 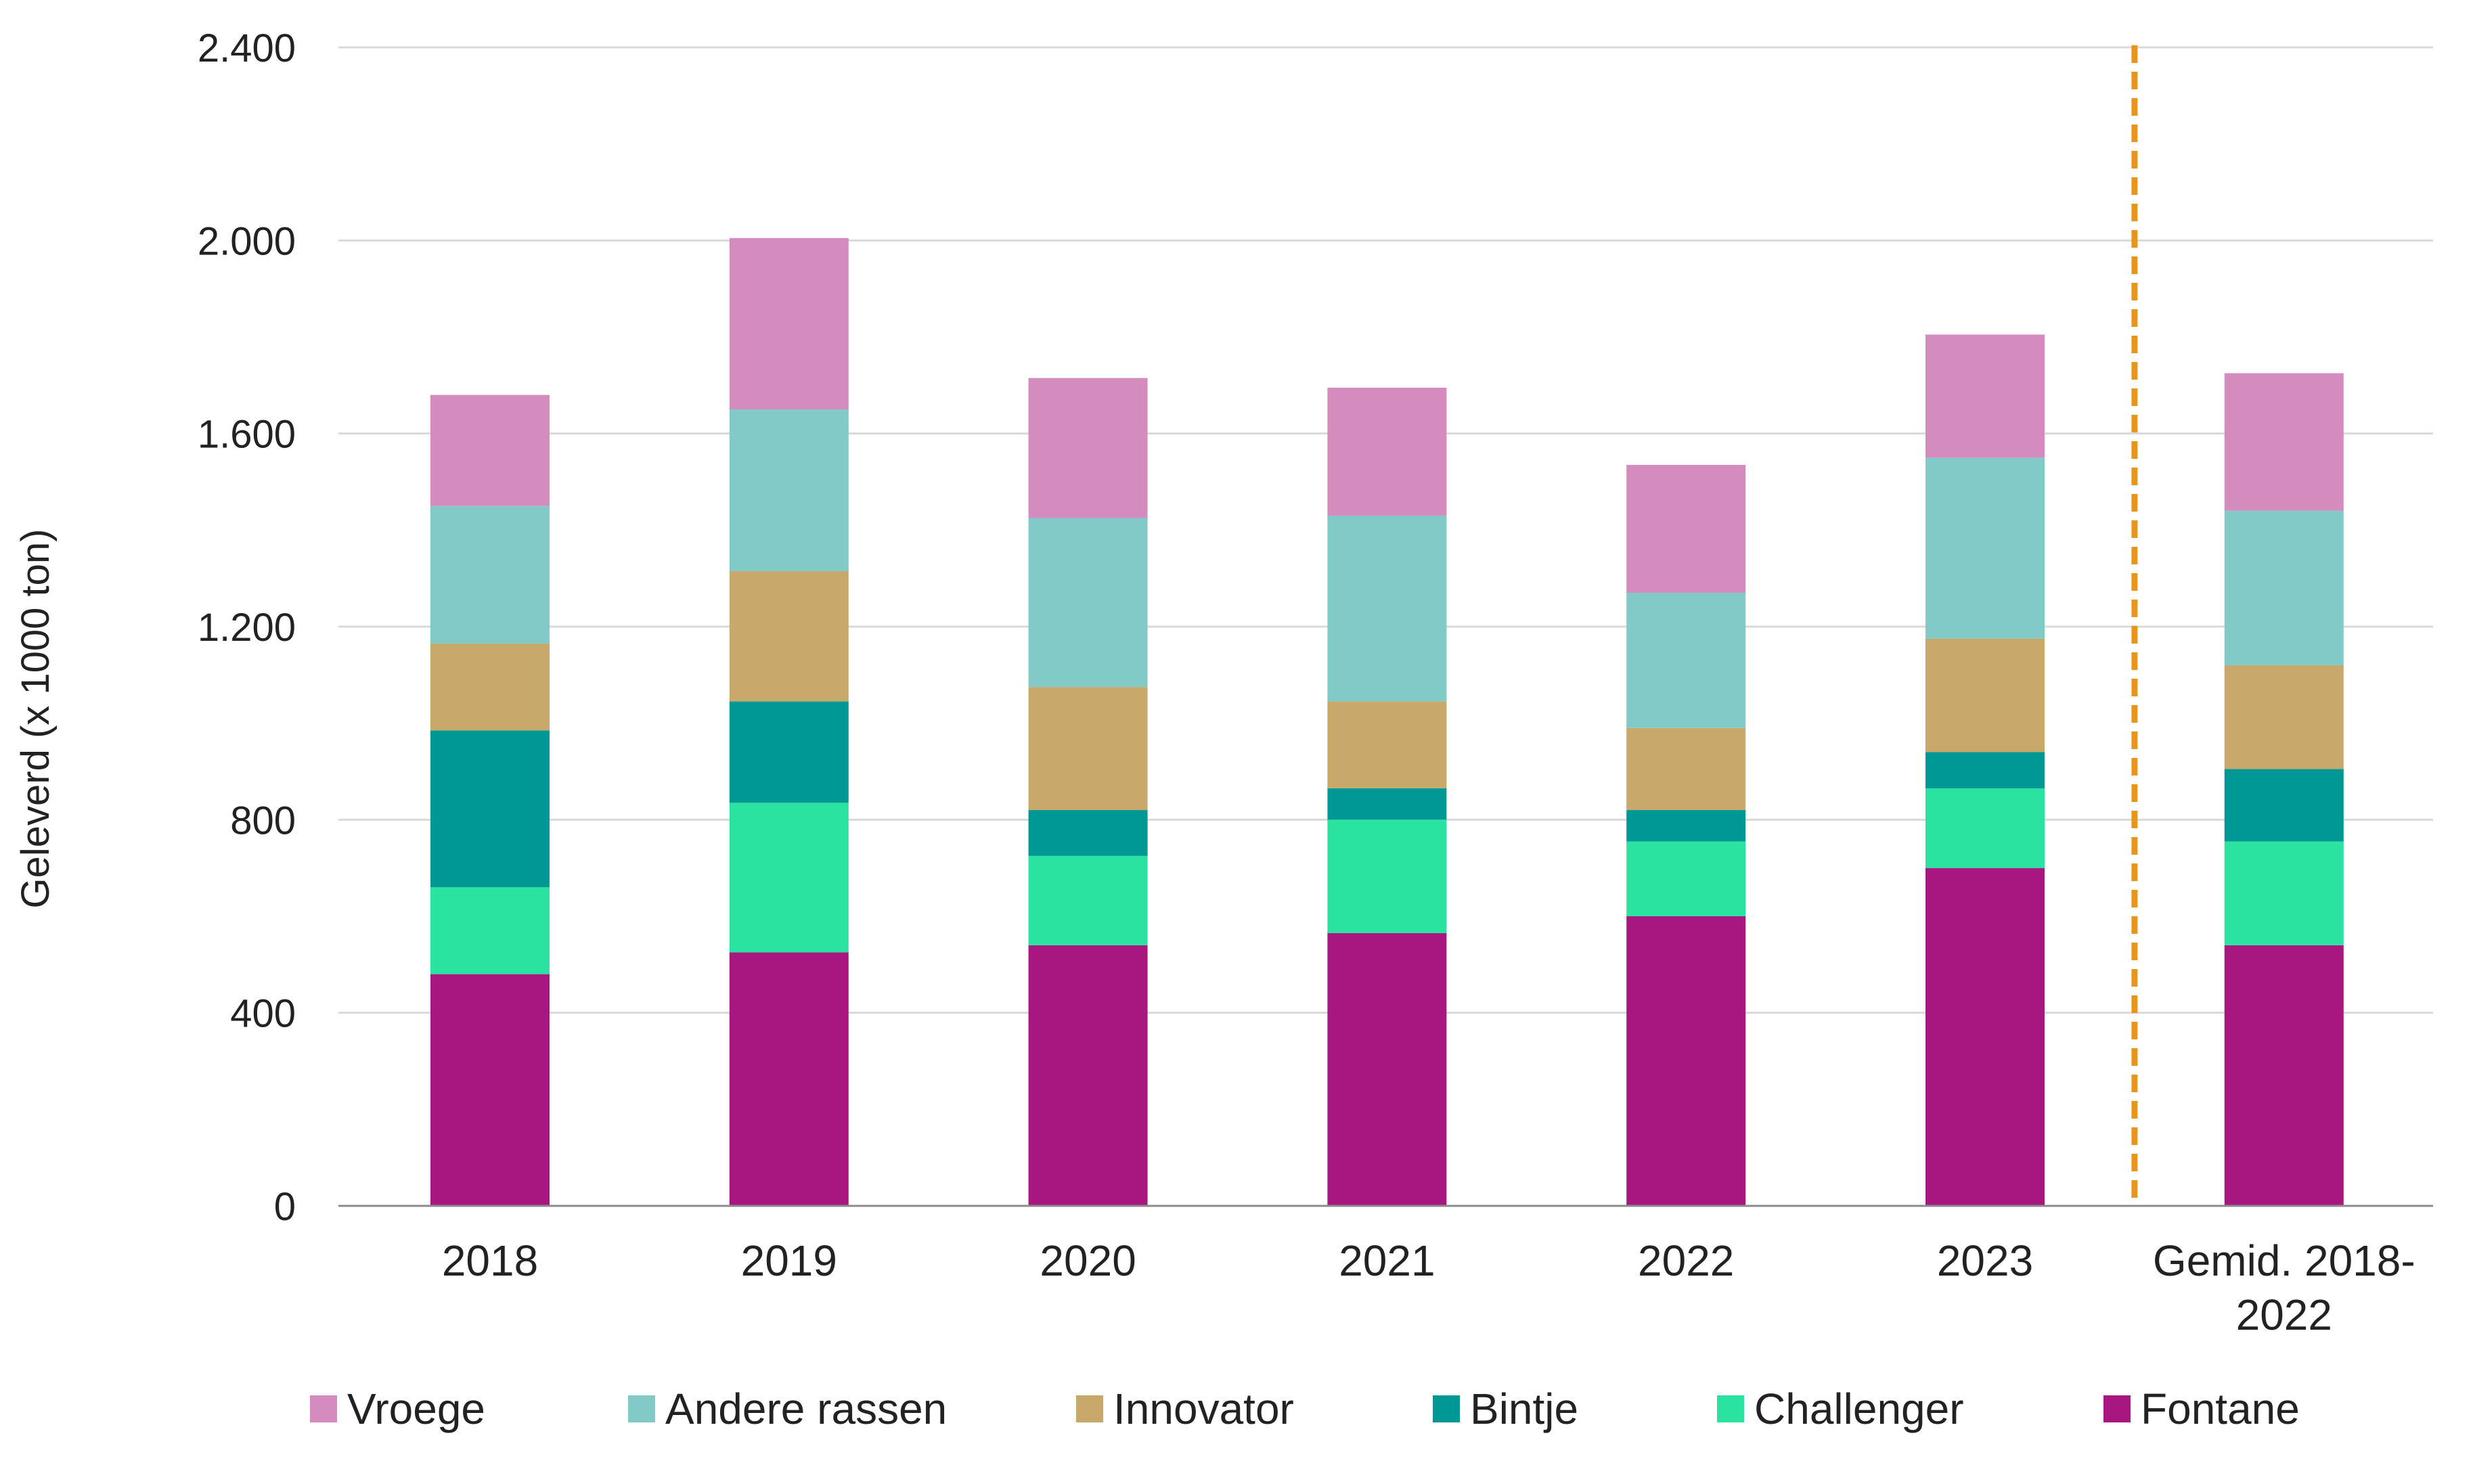 I want to click on x-tick-label: 2023, so click(x=1985, y=1260).